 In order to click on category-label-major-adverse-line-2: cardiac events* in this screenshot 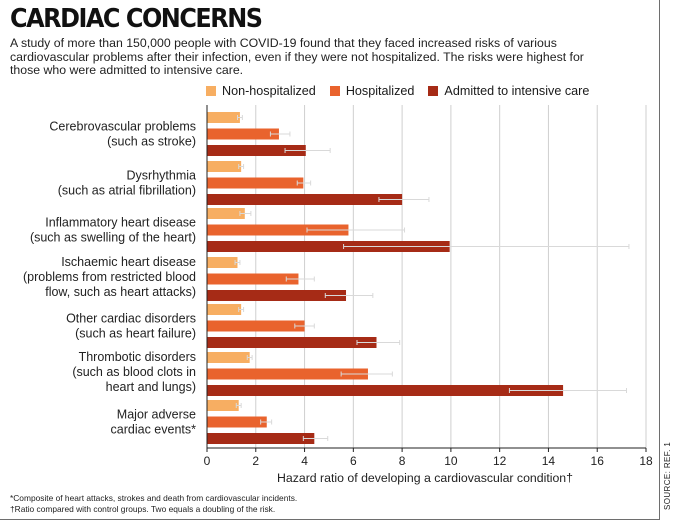, I will do `click(154, 430)`.